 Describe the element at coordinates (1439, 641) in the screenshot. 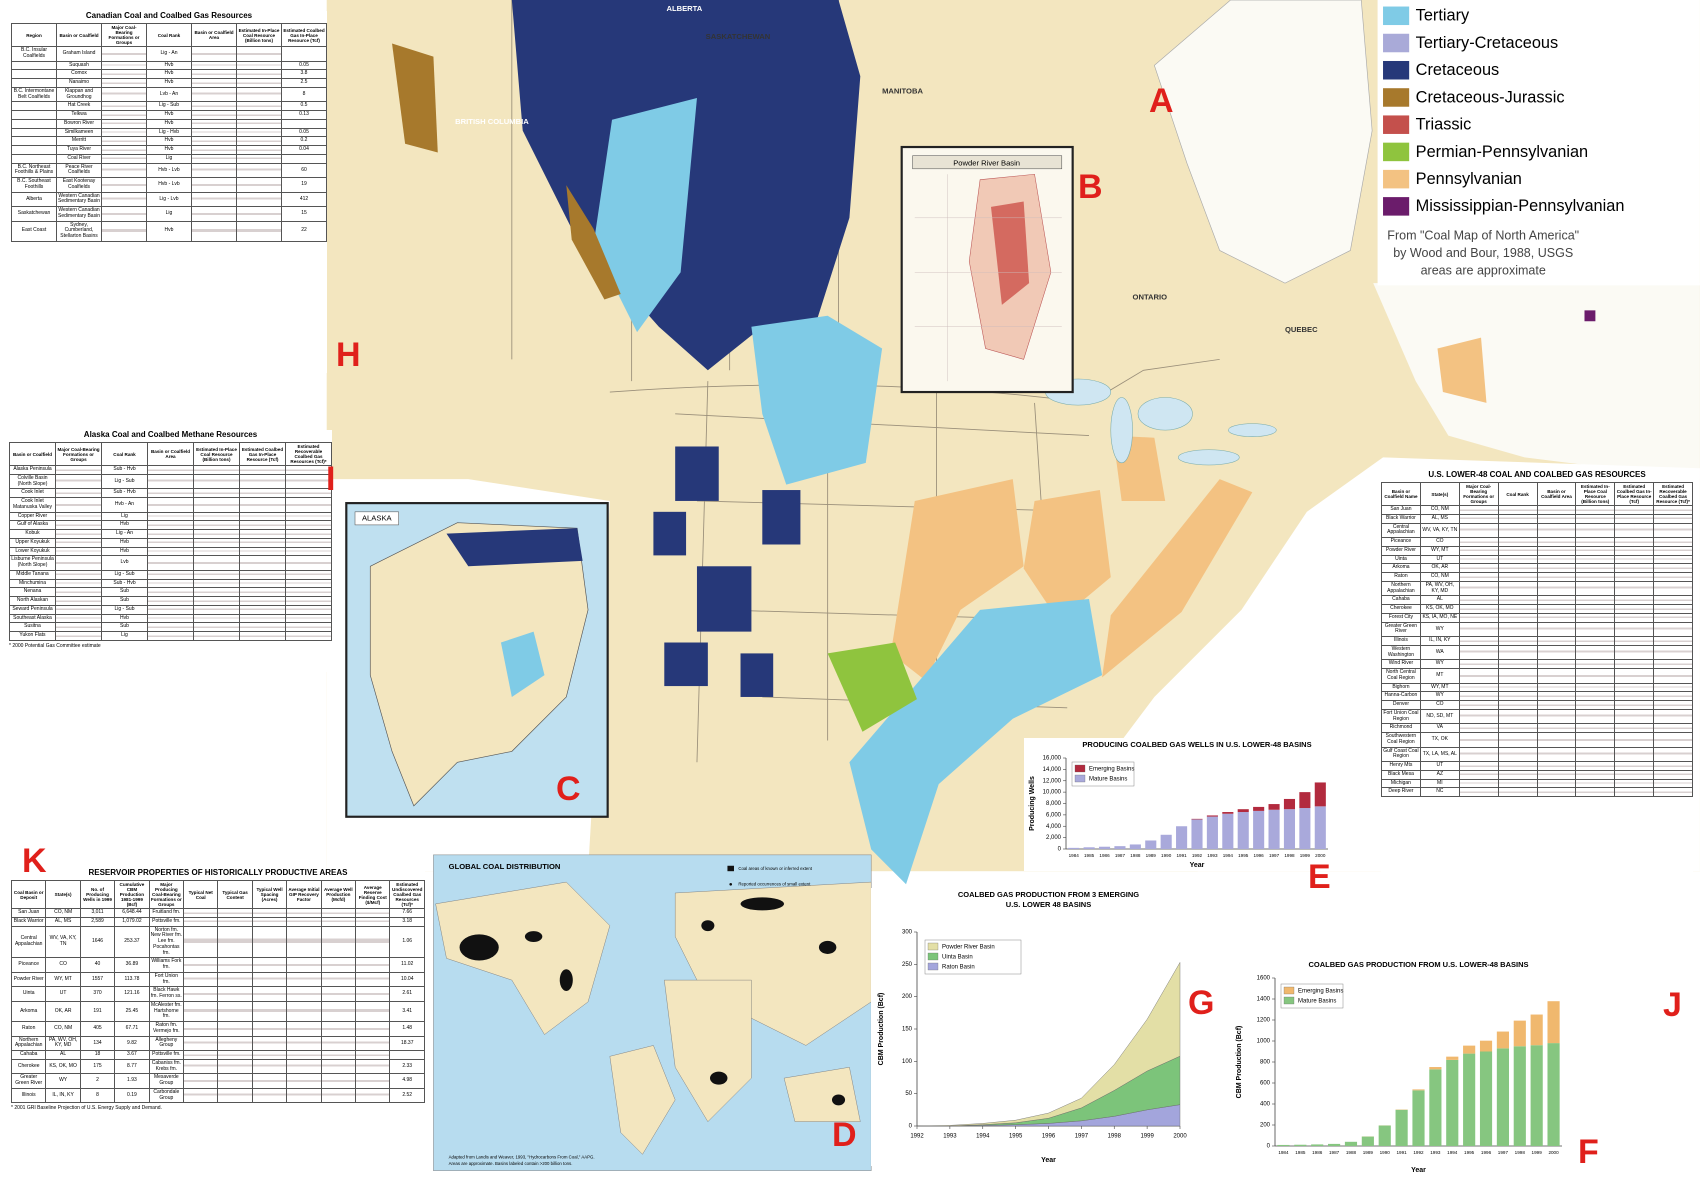

I see `table-cell: IL, IN, KY` at that location.